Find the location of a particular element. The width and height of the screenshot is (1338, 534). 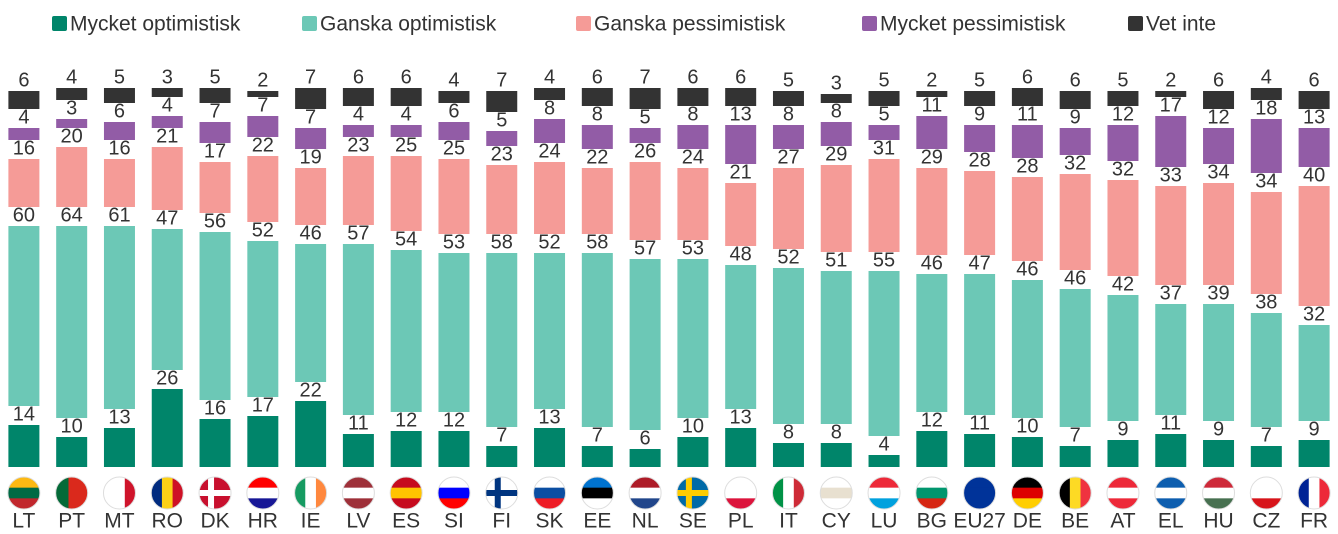

data-label: 10 is located at coordinates (693, 426).